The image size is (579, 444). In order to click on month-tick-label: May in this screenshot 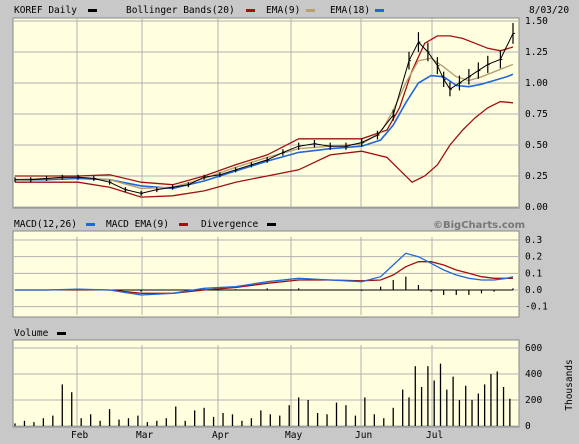, I will do `click(293, 435)`.